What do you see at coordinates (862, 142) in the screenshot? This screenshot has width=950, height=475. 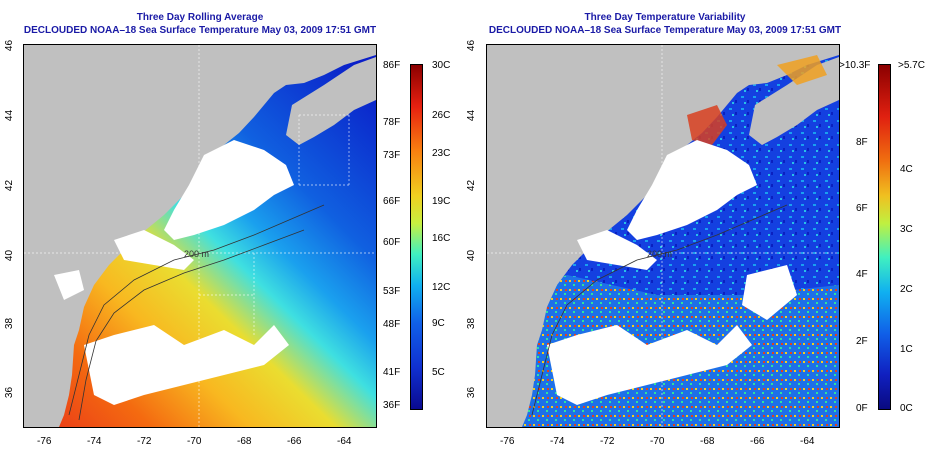 I see `right-cb-f-1: 8F` at bounding box center [862, 142].